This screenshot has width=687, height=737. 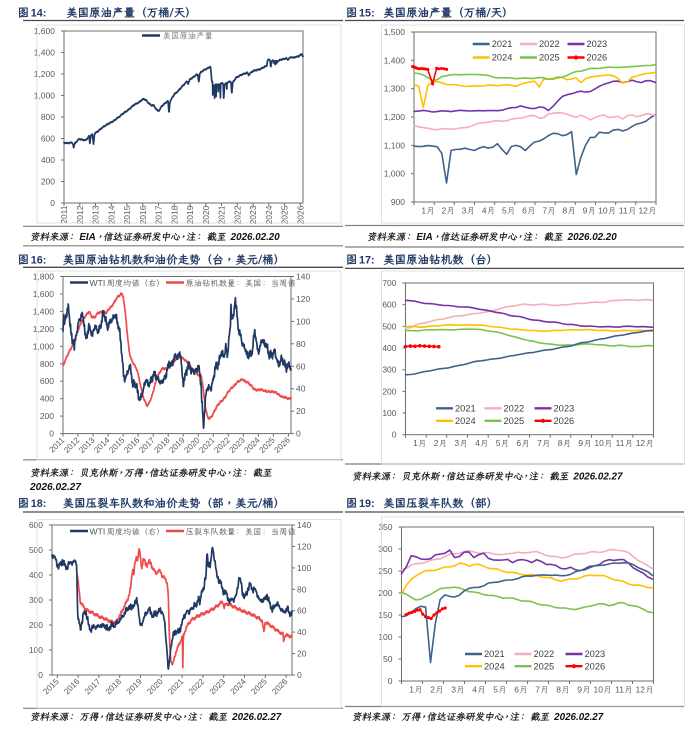 What do you see at coordinates (432, 690) in the screenshot?
I see `svg-text: 2` at bounding box center [432, 690].